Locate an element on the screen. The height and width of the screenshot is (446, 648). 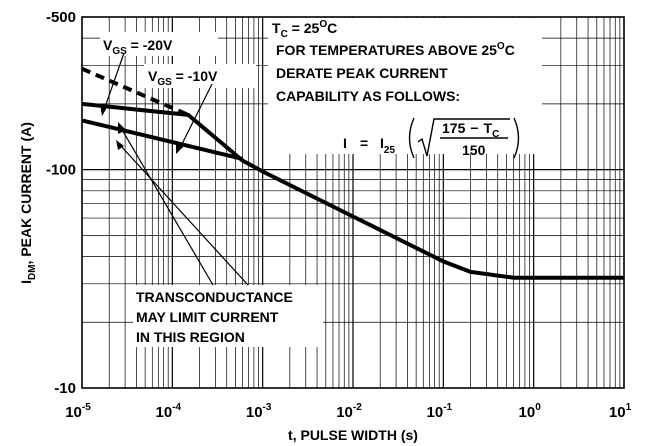
x-tick-label: 10⁰ is located at coordinates (530, 411).